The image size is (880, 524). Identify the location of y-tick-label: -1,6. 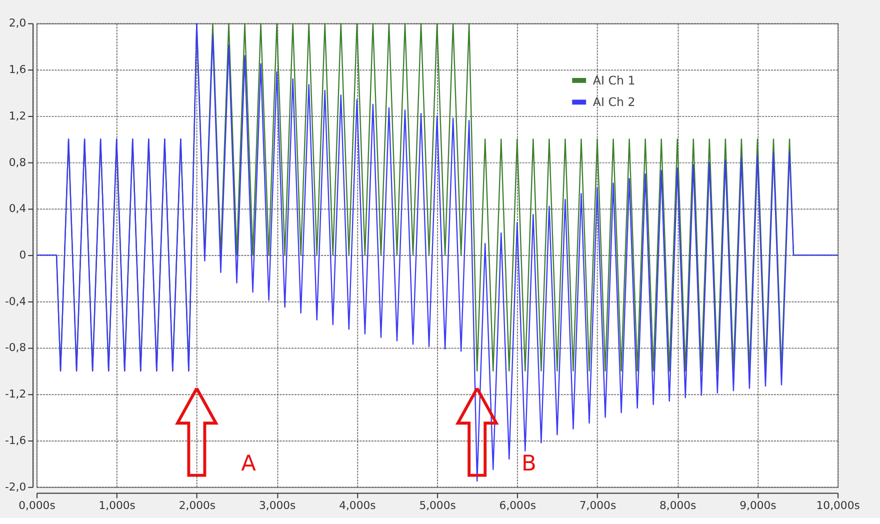
(15, 440).